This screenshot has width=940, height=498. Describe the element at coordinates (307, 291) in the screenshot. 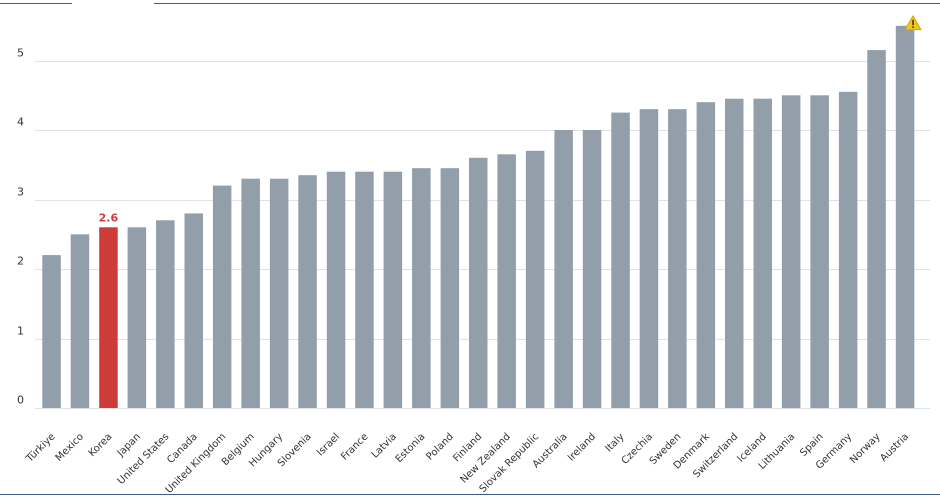

I see `bar-slovenia` at that location.